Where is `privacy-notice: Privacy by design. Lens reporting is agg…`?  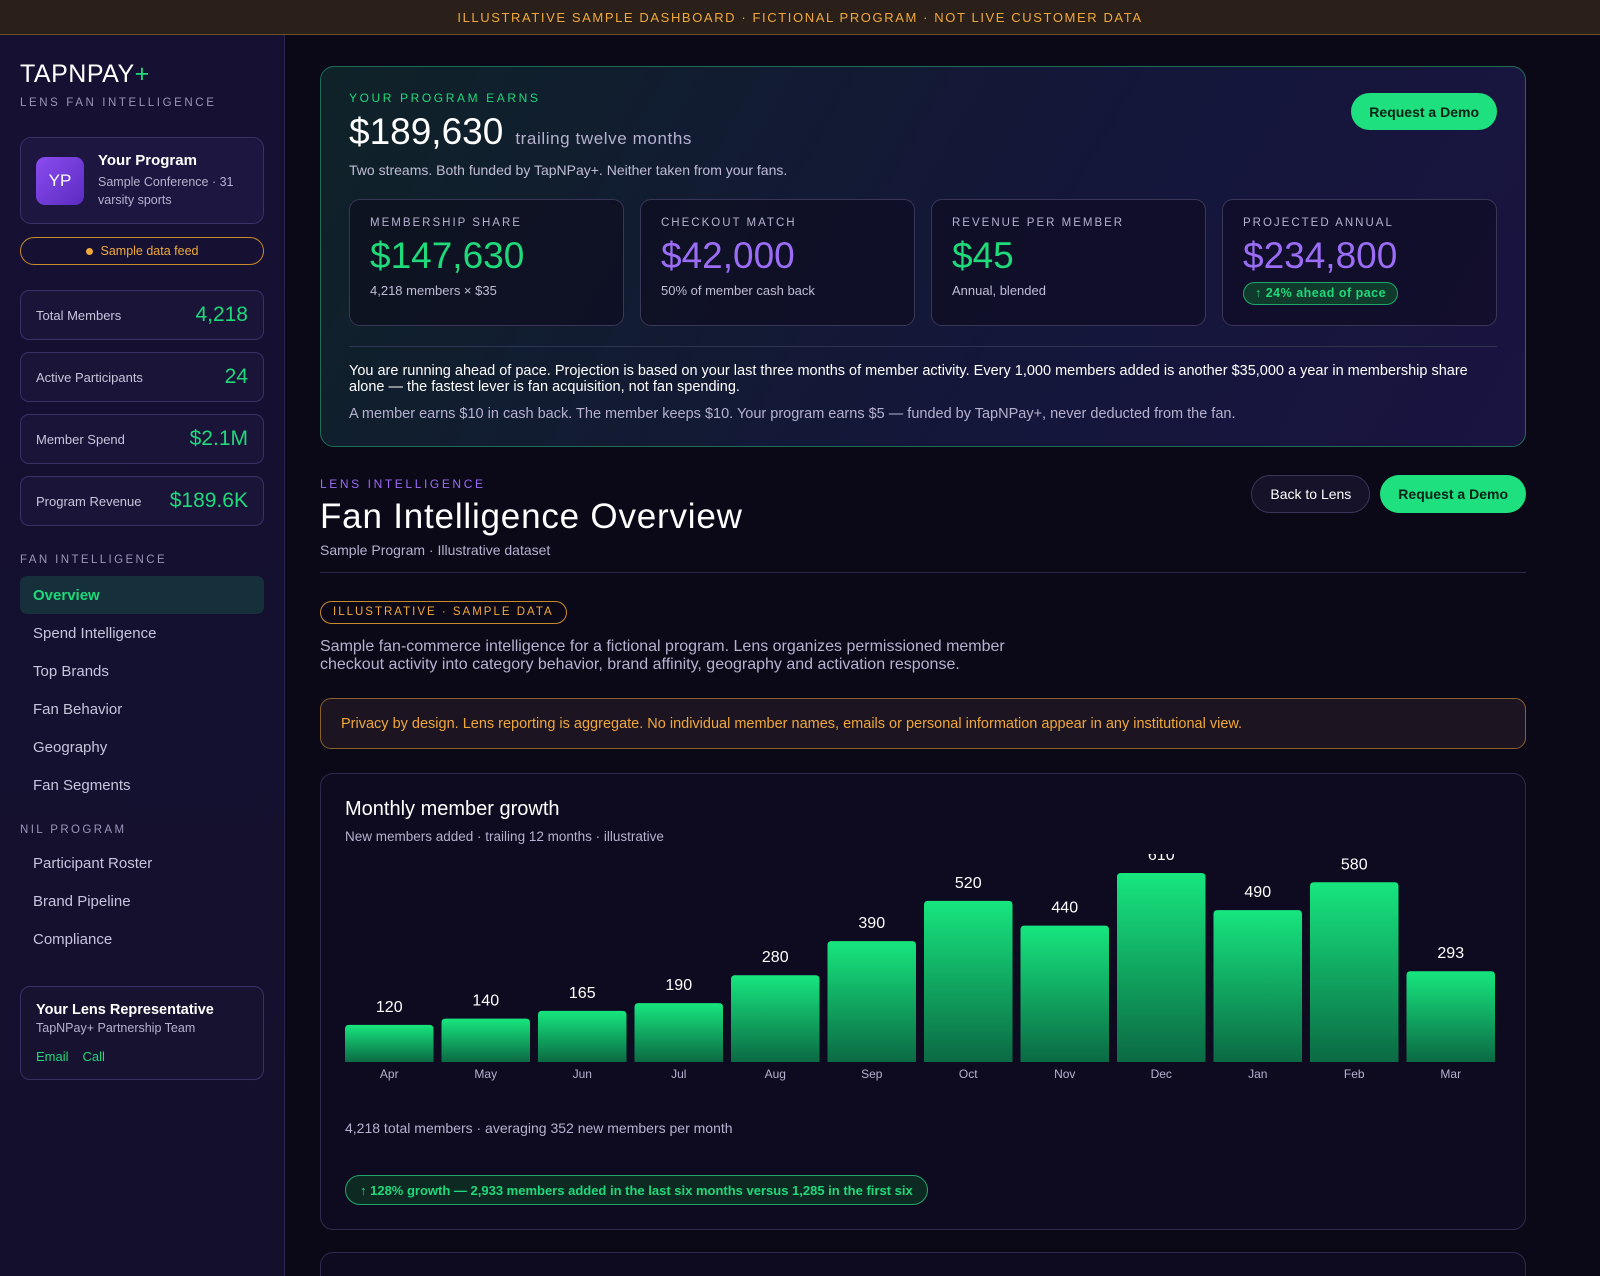 privacy-notice: Privacy by design. Lens reporting is agg… is located at coordinates (923, 723).